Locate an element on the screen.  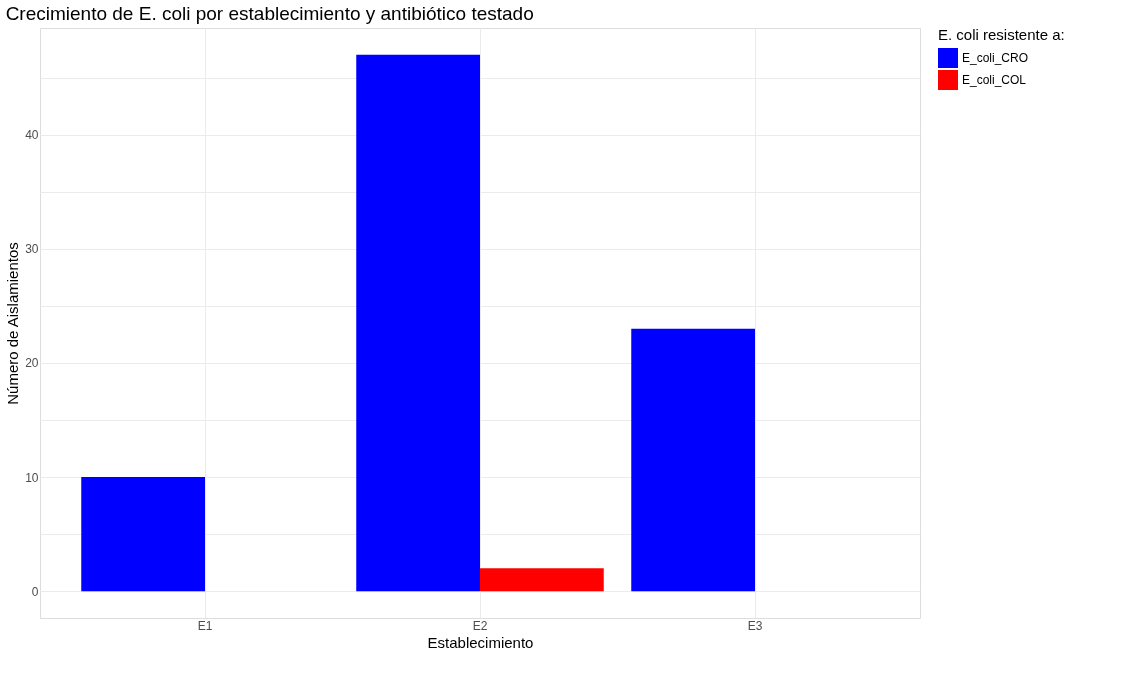
y-tick-label: 40 is located at coordinates (32, 135).